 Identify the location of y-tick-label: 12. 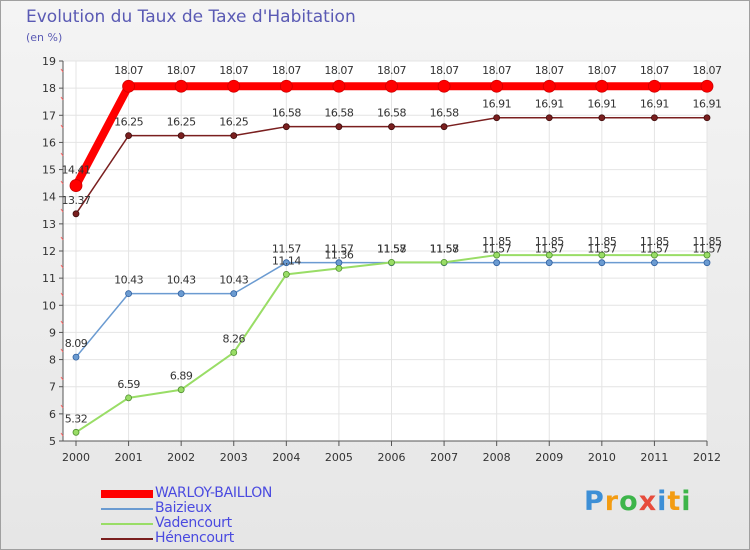
(49, 251).